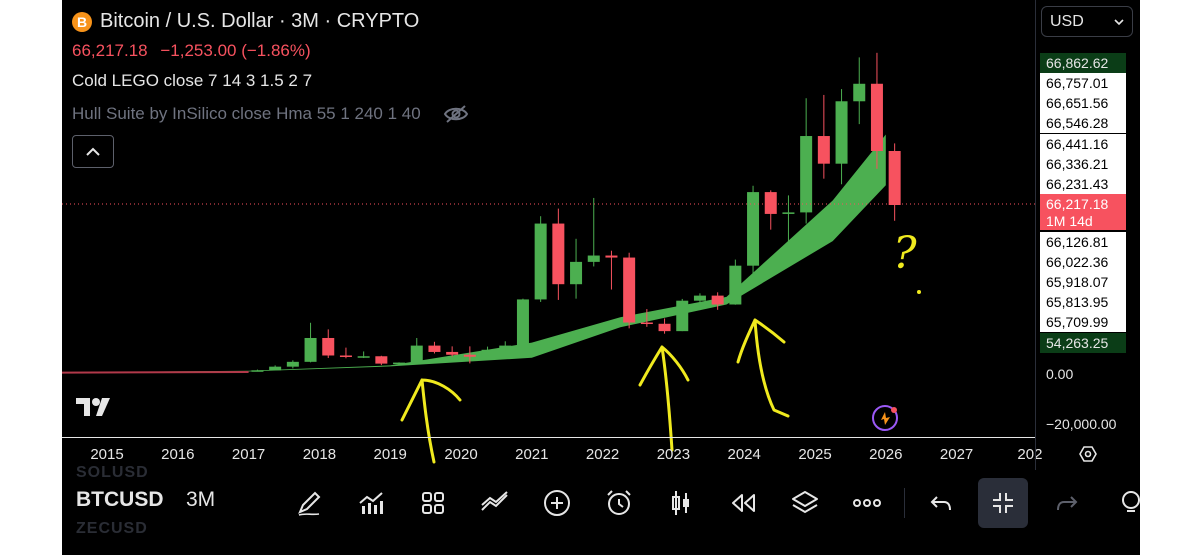  What do you see at coordinates (460, 454) in the screenshot?
I see `time-tick-label: 2020` at bounding box center [460, 454].